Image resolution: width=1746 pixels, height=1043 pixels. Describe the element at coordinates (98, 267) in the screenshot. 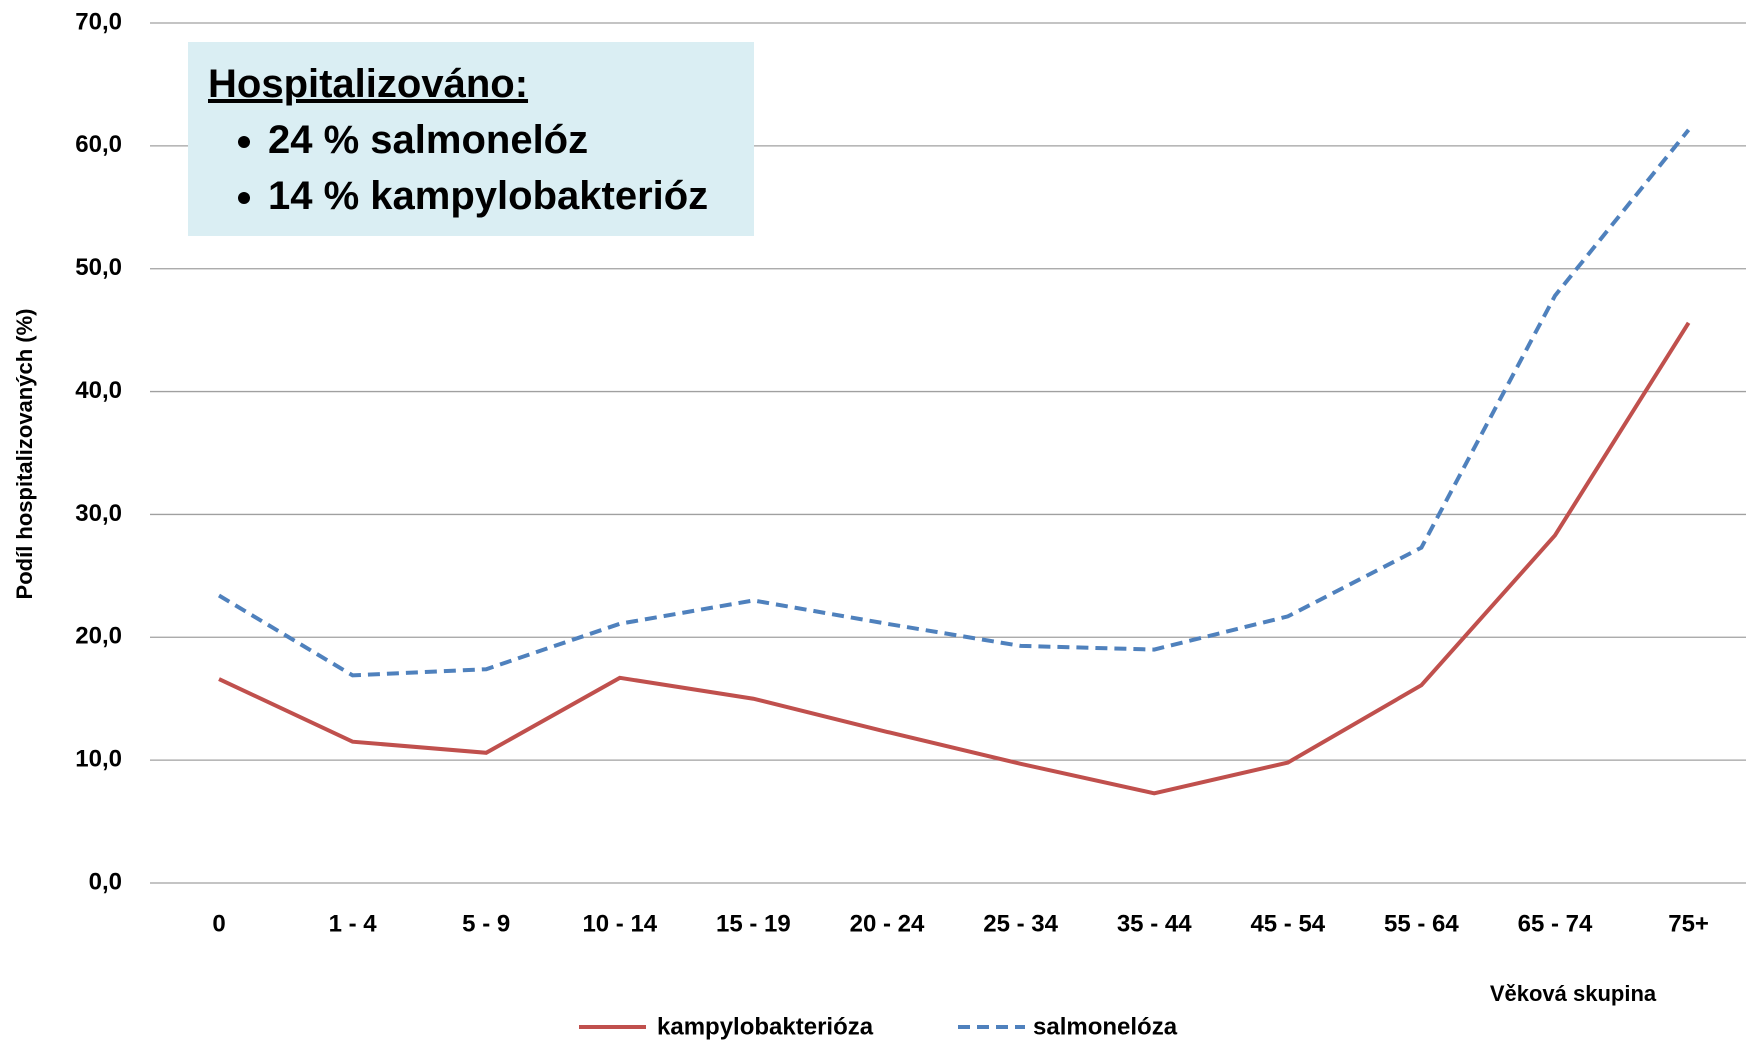

I see `y-tick-label: 50,0` at that location.